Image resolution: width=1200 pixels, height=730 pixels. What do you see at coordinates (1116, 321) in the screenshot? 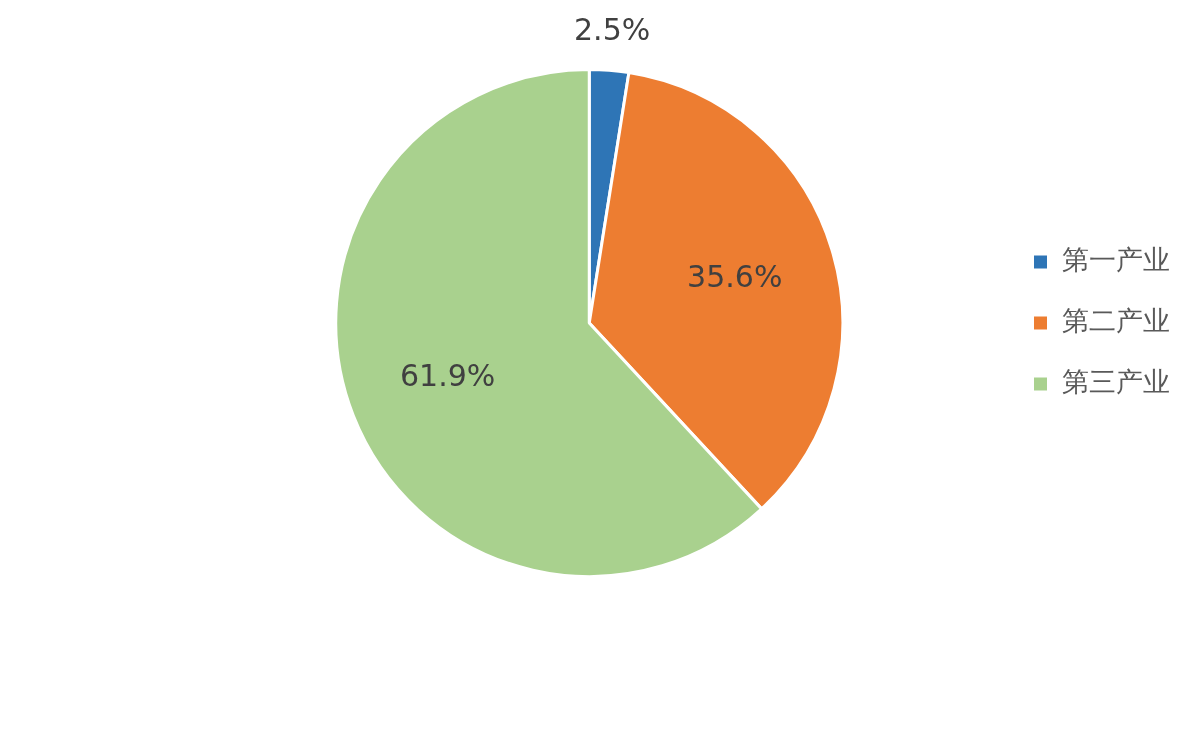
I see `legend-label: 第二产业` at bounding box center [1116, 321].